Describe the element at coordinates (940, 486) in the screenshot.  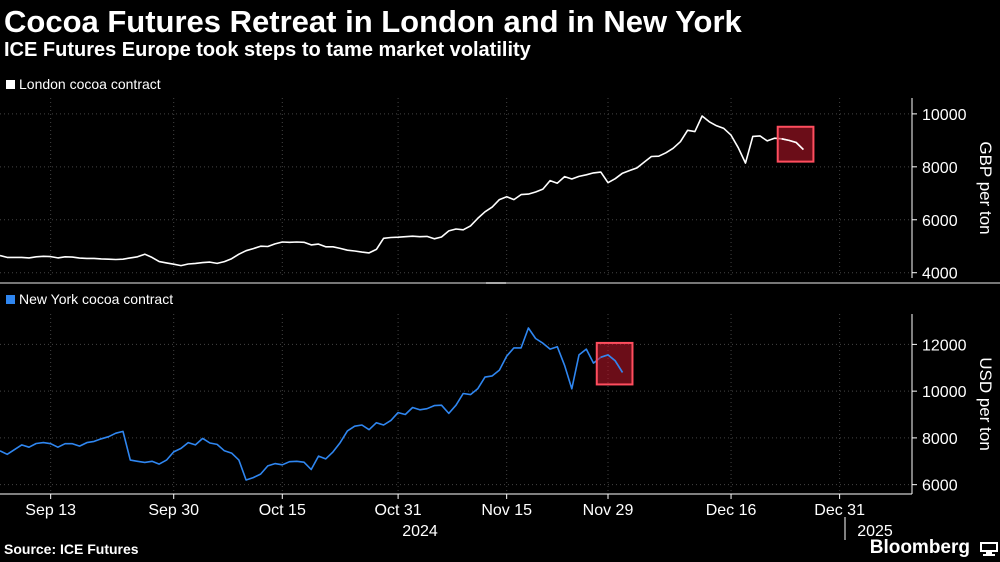
I see `new-york-ytick-label-0: 6000` at that location.